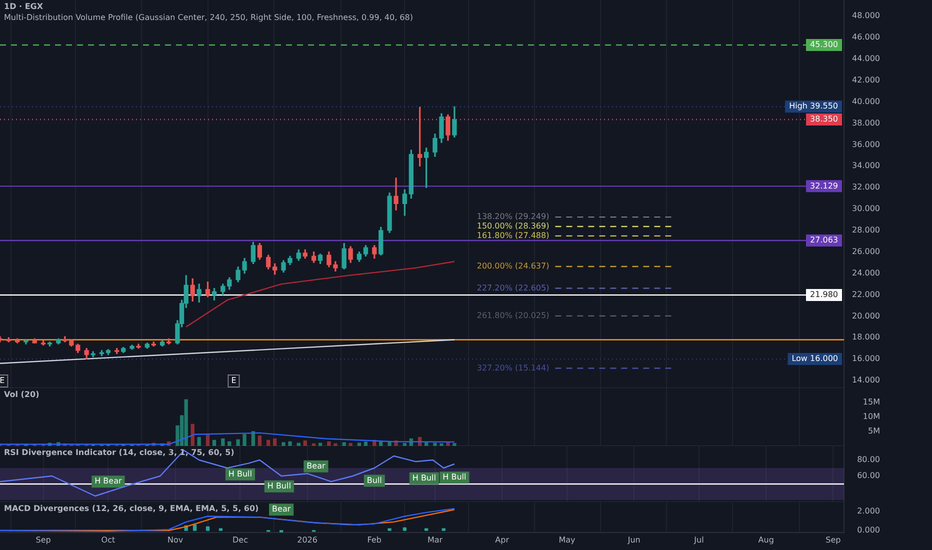 This screenshot has width=932, height=550. What do you see at coordinates (813, 106) in the screenshot?
I see `ref-line-label: High 39.550` at bounding box center [813, 106].